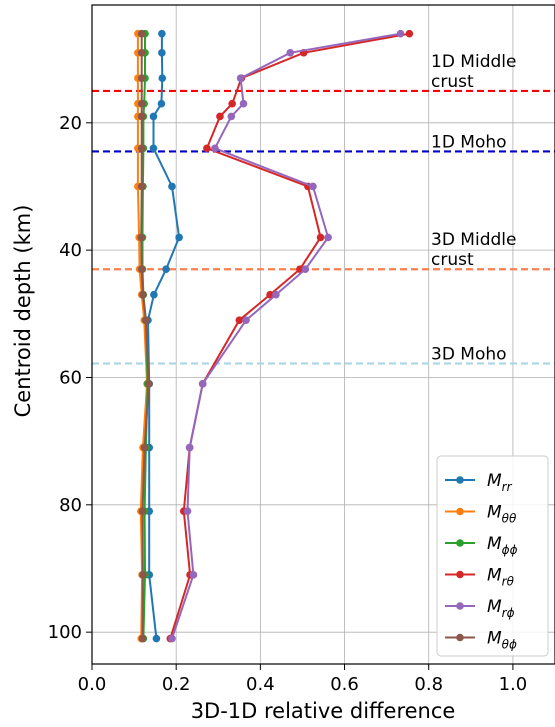 The image size is (555, 727). What do you see at coordinates (509, 645) in the screenshot?
I see `legend-entry-subscript: θϕ` at bounding box center [509, 645].